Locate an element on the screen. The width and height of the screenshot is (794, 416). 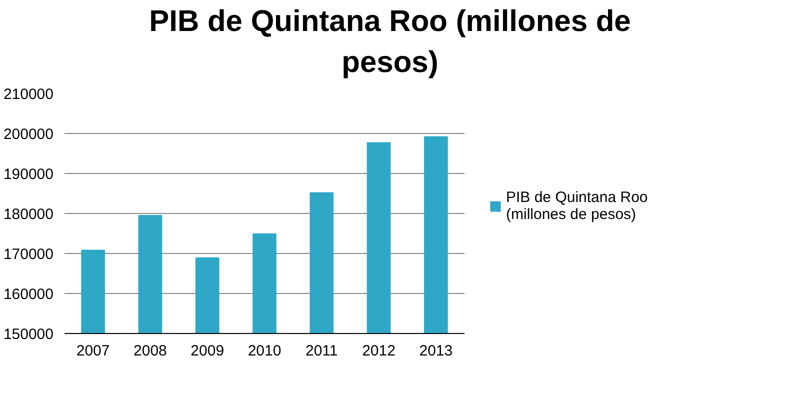
x-tick-label: 2013 is located at coordinates (436, 351).